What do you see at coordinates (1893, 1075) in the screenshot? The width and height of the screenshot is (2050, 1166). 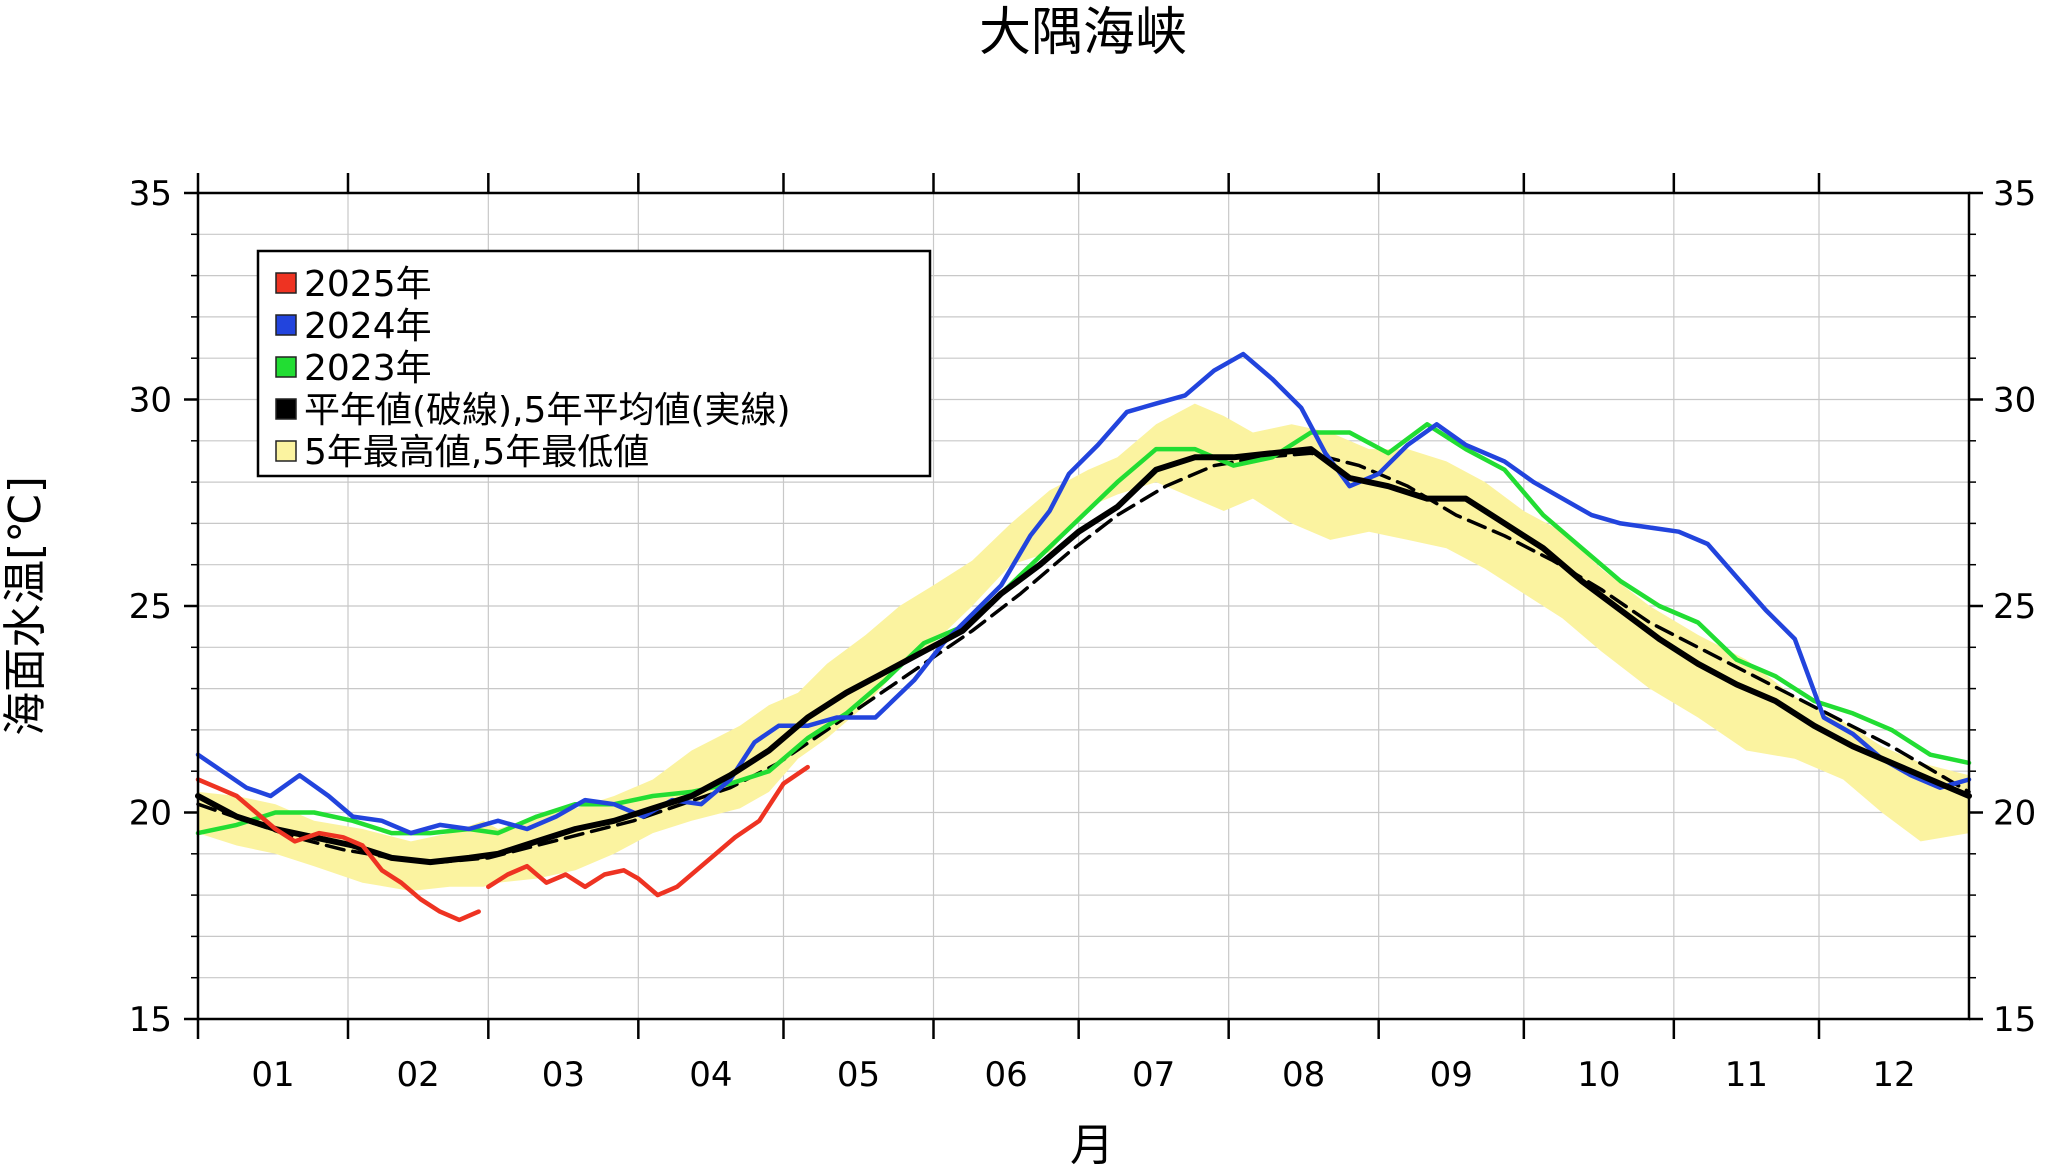 I see `x-tick-label: 12` at bounding box center [1893, 1075].